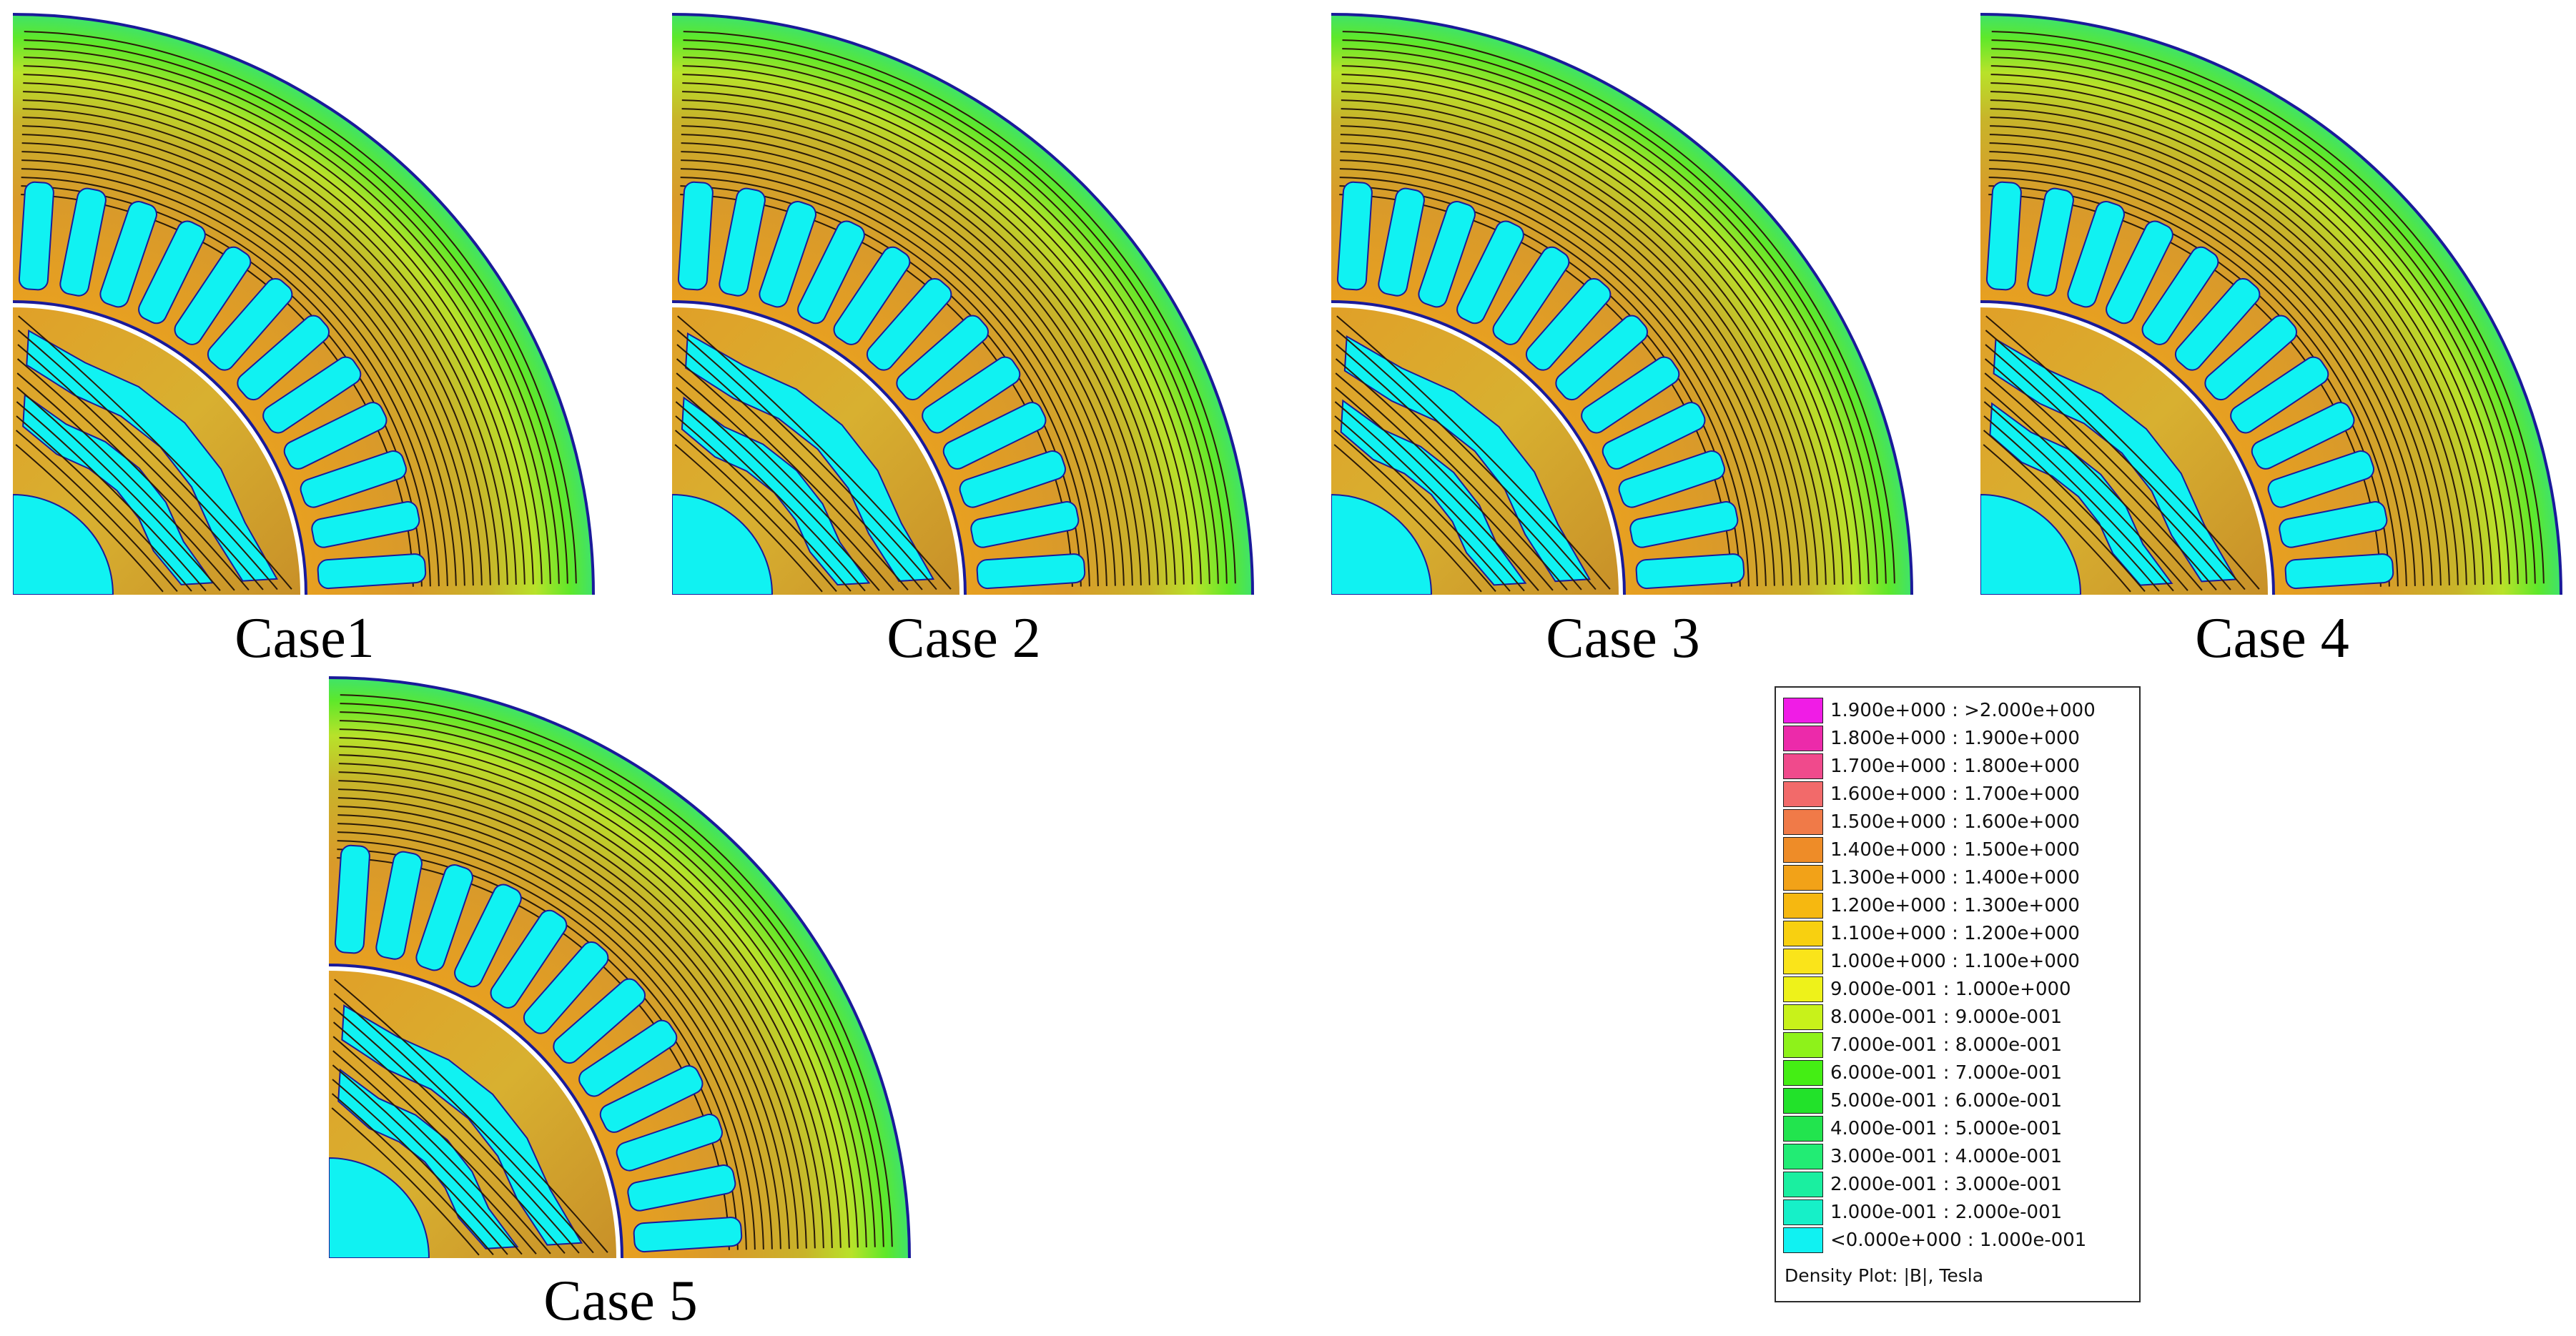 This screenshot has height=1336, width=2576. What do you see at coordinates (1955, 849) in the screenshot?
I see `legend-label: 1.400e+000 : 1.500e+000` at bounding box center [1955, 849].